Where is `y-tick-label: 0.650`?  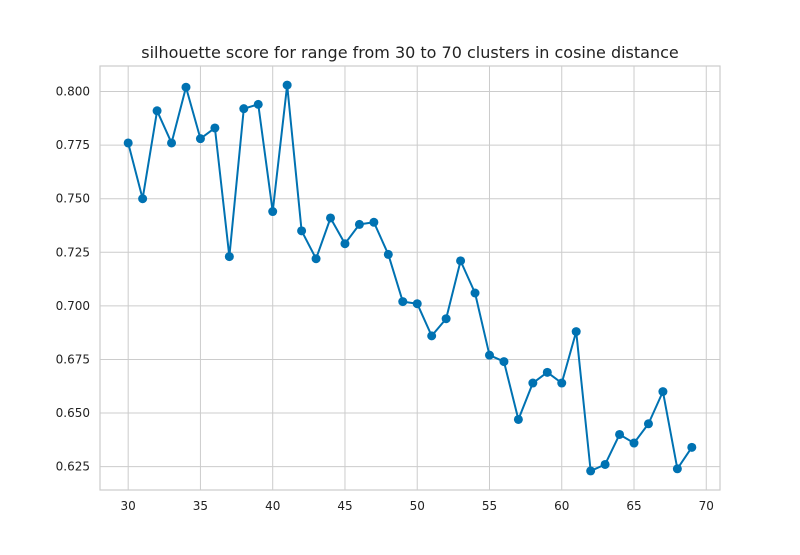
y-tick-label: 0.650 is located at coordinates (73, 413).